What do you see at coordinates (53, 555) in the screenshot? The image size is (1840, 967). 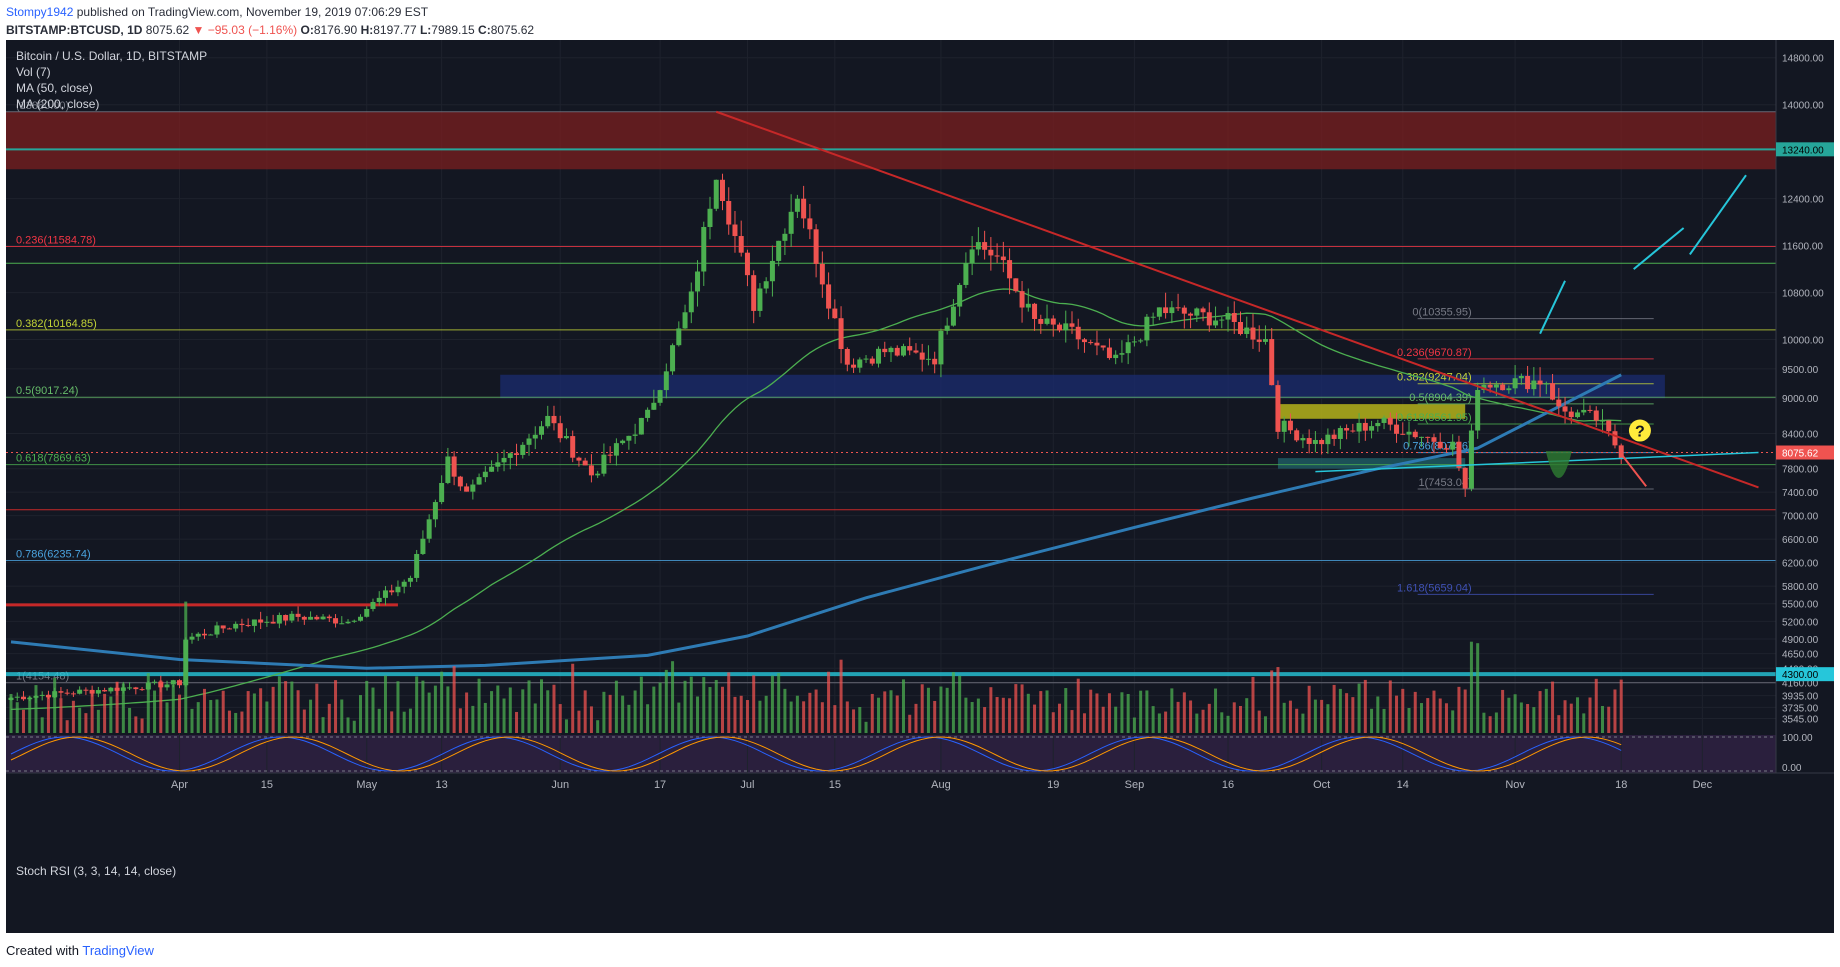 I see `fib-label: 0.786(6235.74)` at bounding box center [53, 555].